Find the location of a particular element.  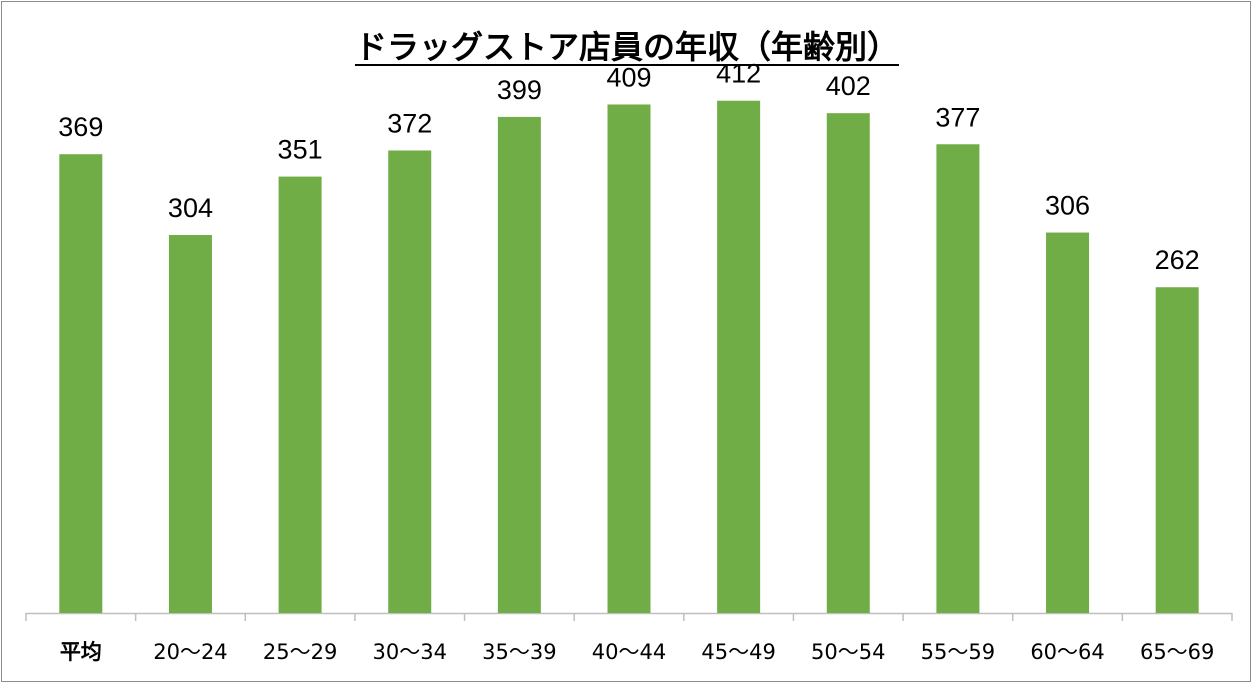

x-tick-label: 65〜69 is located at coordinates (1177, 652).